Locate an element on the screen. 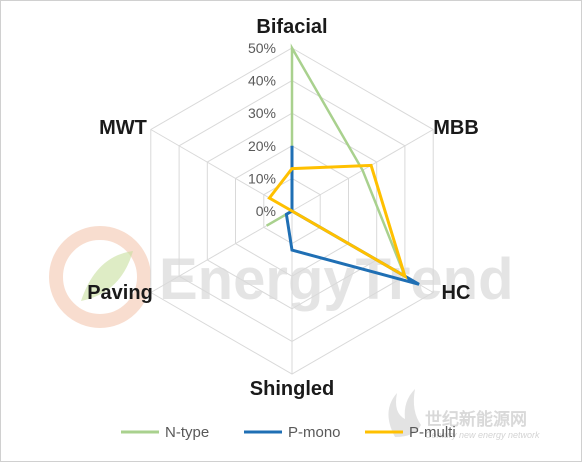 This screenshot has height=463, width=582. century-network-english-text: Century new energy network is located at coordinates (482, 435).